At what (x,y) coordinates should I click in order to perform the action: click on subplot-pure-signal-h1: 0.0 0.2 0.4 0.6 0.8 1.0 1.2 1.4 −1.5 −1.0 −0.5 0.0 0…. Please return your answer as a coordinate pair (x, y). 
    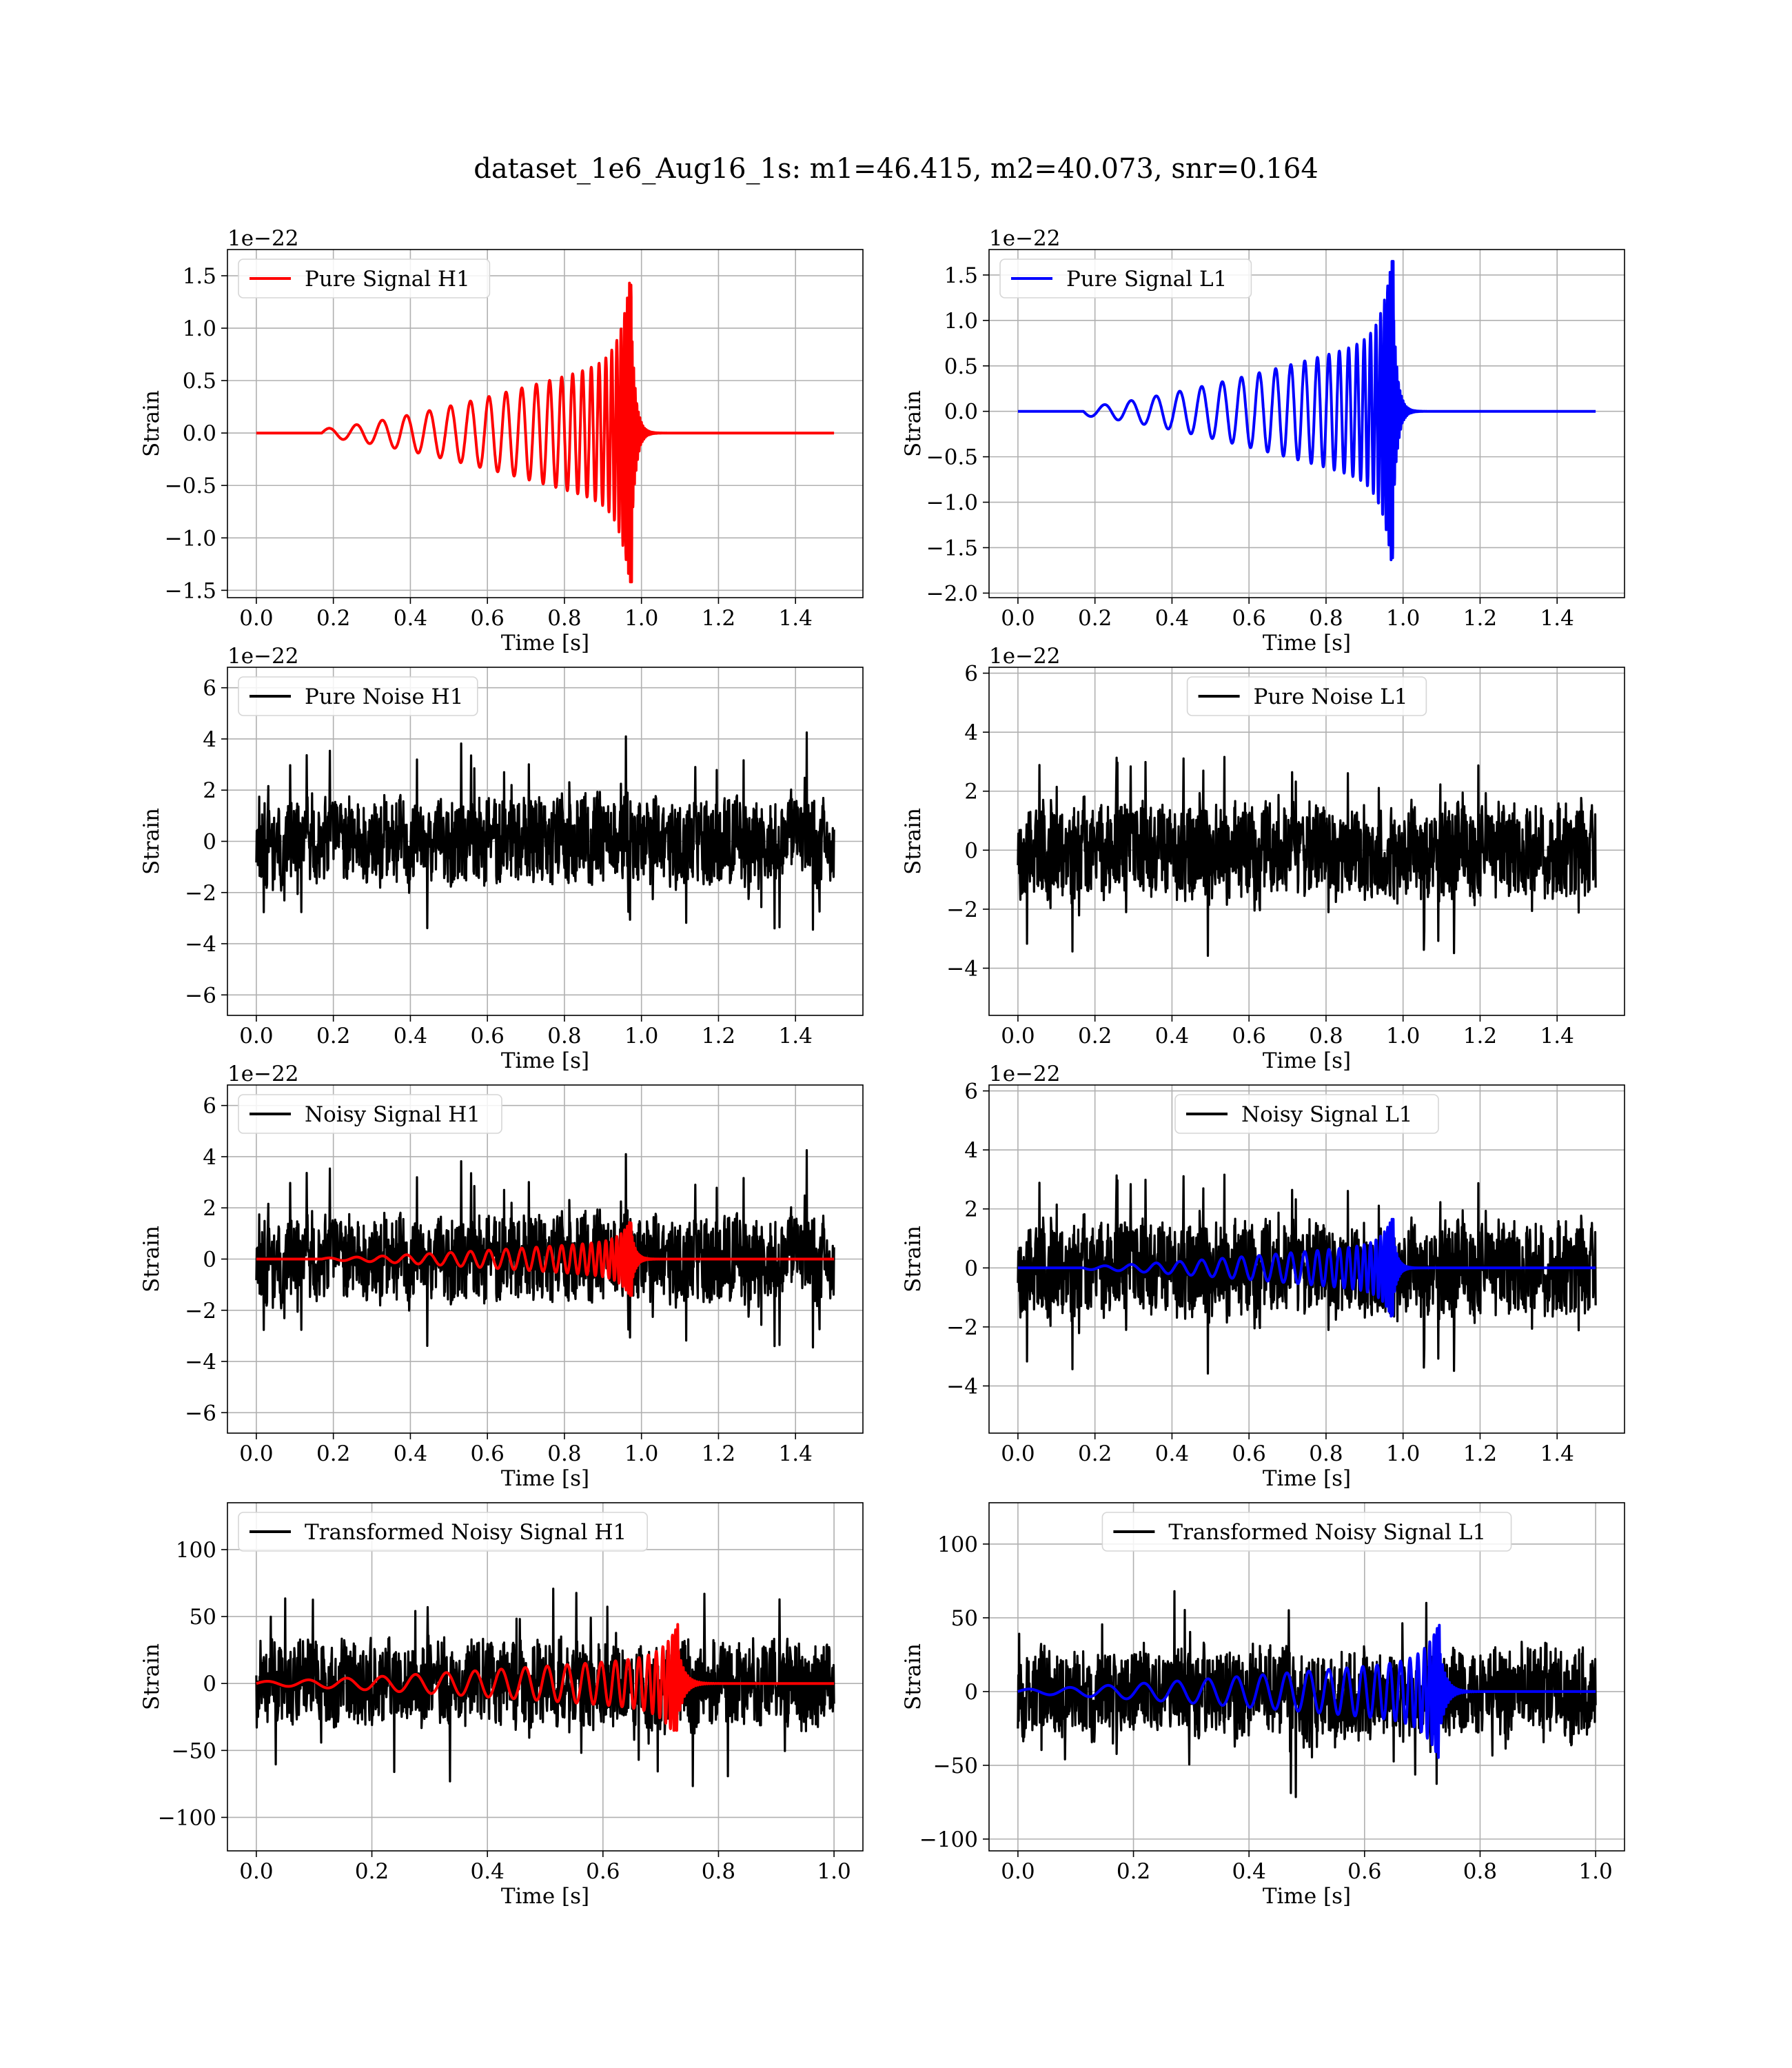
    Looking at the image, I should click on (501, 441).